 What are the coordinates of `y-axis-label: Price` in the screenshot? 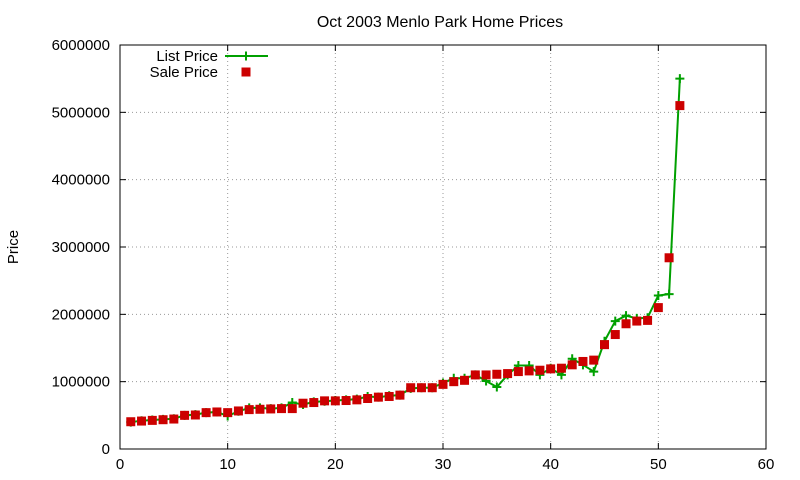 It's located at (13, 247).